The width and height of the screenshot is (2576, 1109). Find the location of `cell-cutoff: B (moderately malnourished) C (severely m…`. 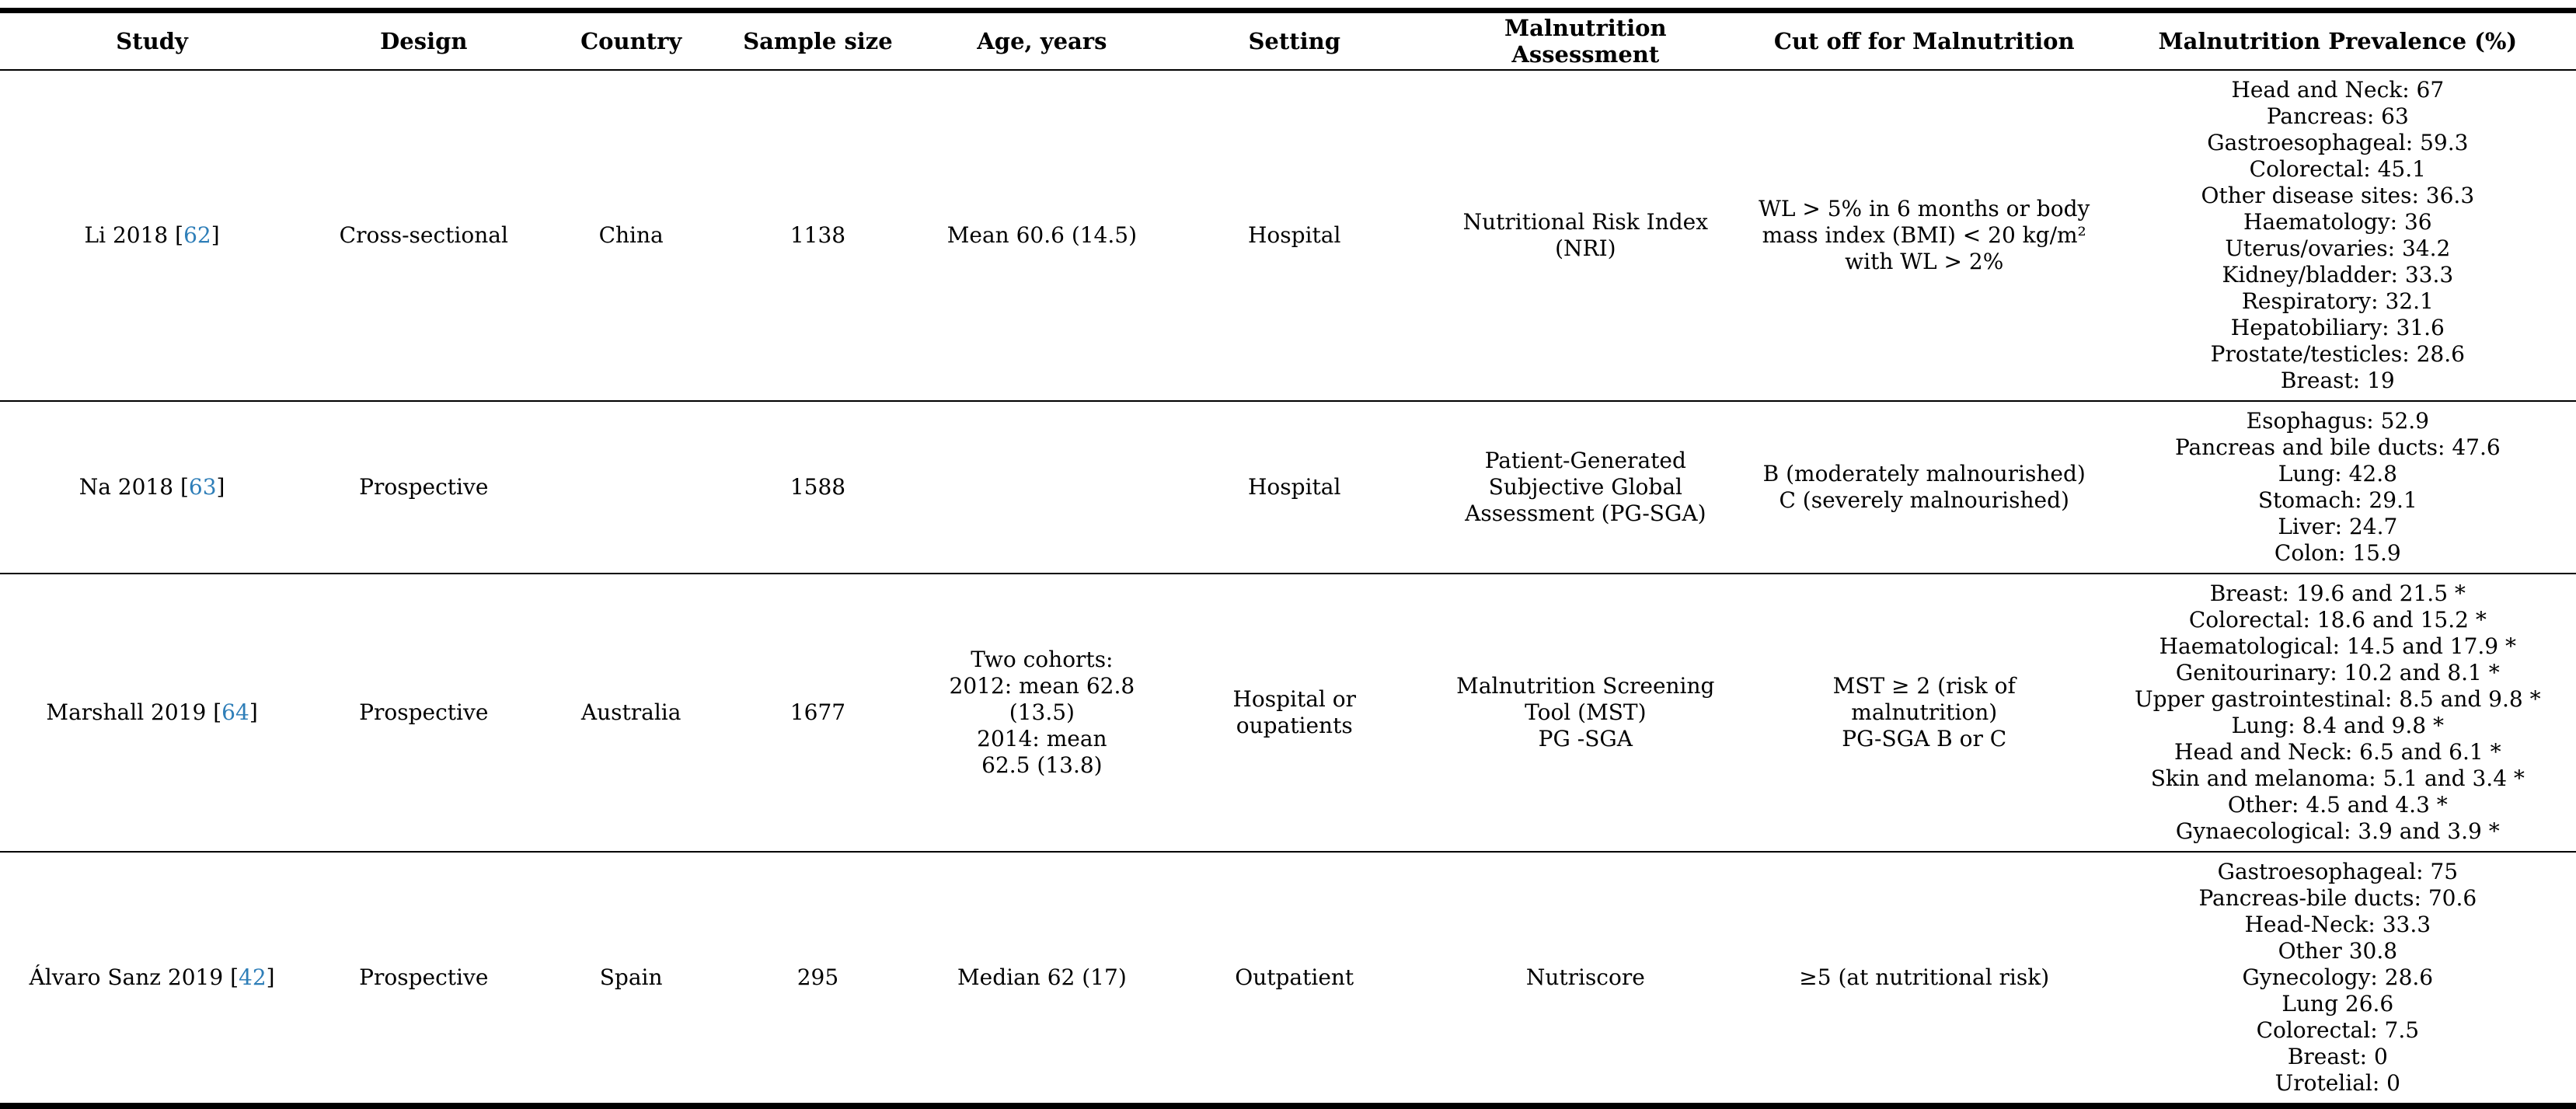

cell-cutoff: B (moderately malnourished) C (severely m… is located at coordinates (1924, 487).